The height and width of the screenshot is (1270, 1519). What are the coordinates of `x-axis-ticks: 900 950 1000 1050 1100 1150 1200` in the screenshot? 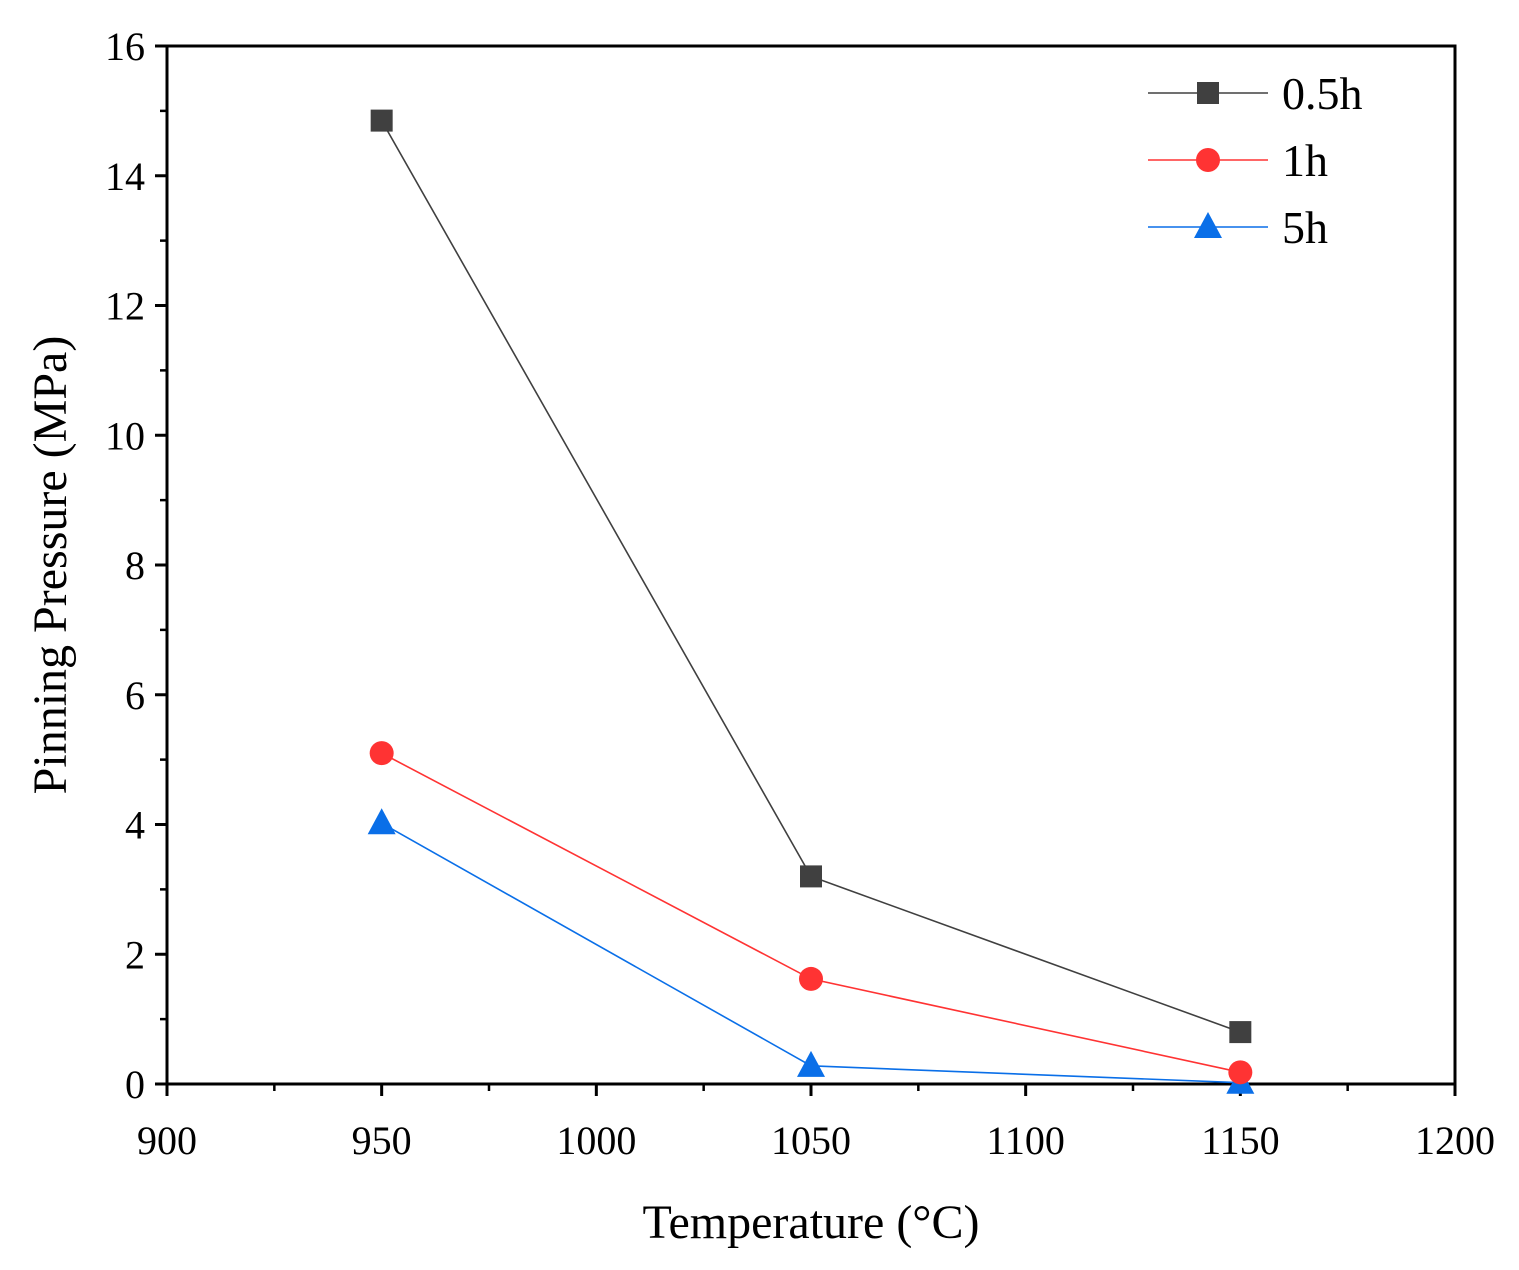 It's located at (816, 1123).